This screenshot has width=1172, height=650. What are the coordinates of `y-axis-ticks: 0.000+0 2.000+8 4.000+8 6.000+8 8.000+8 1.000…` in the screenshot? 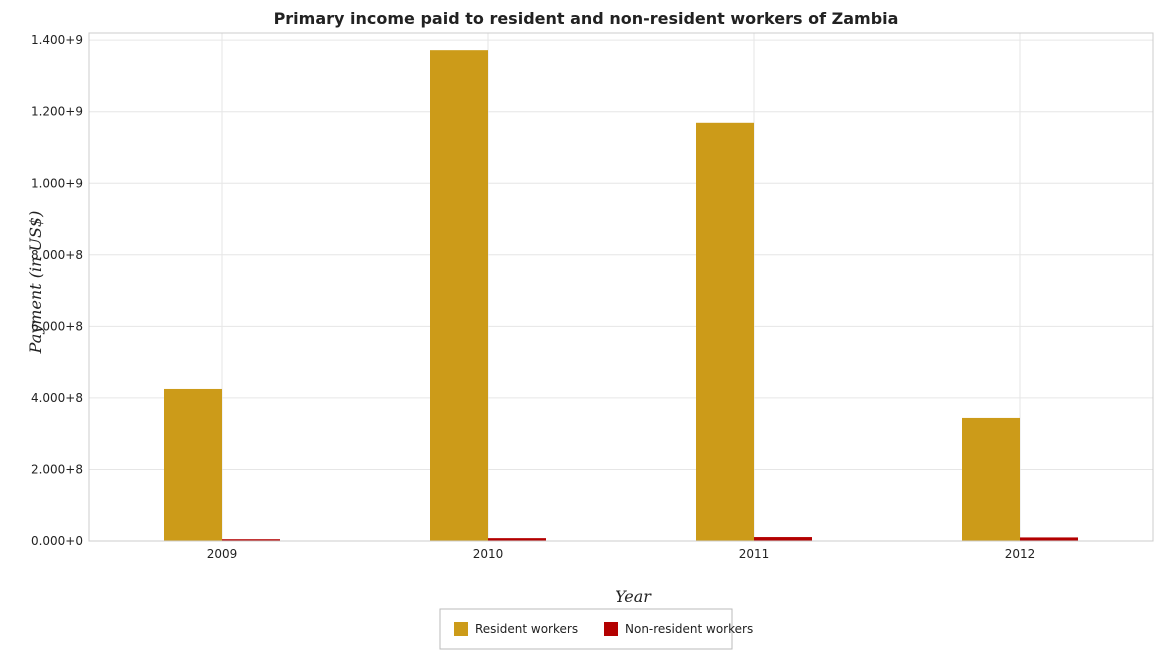 It's located at (57, 290).